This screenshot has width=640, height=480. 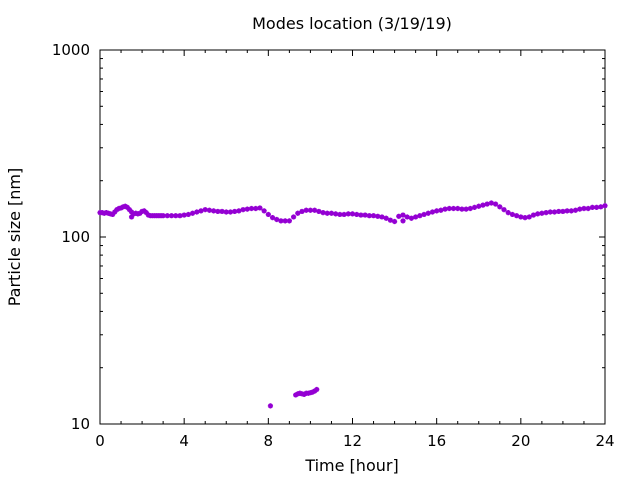 What do you see at coordinates (75, 237) in the screenshot?
I see `y-tick-label: 100` at bounding box center [75, 237].